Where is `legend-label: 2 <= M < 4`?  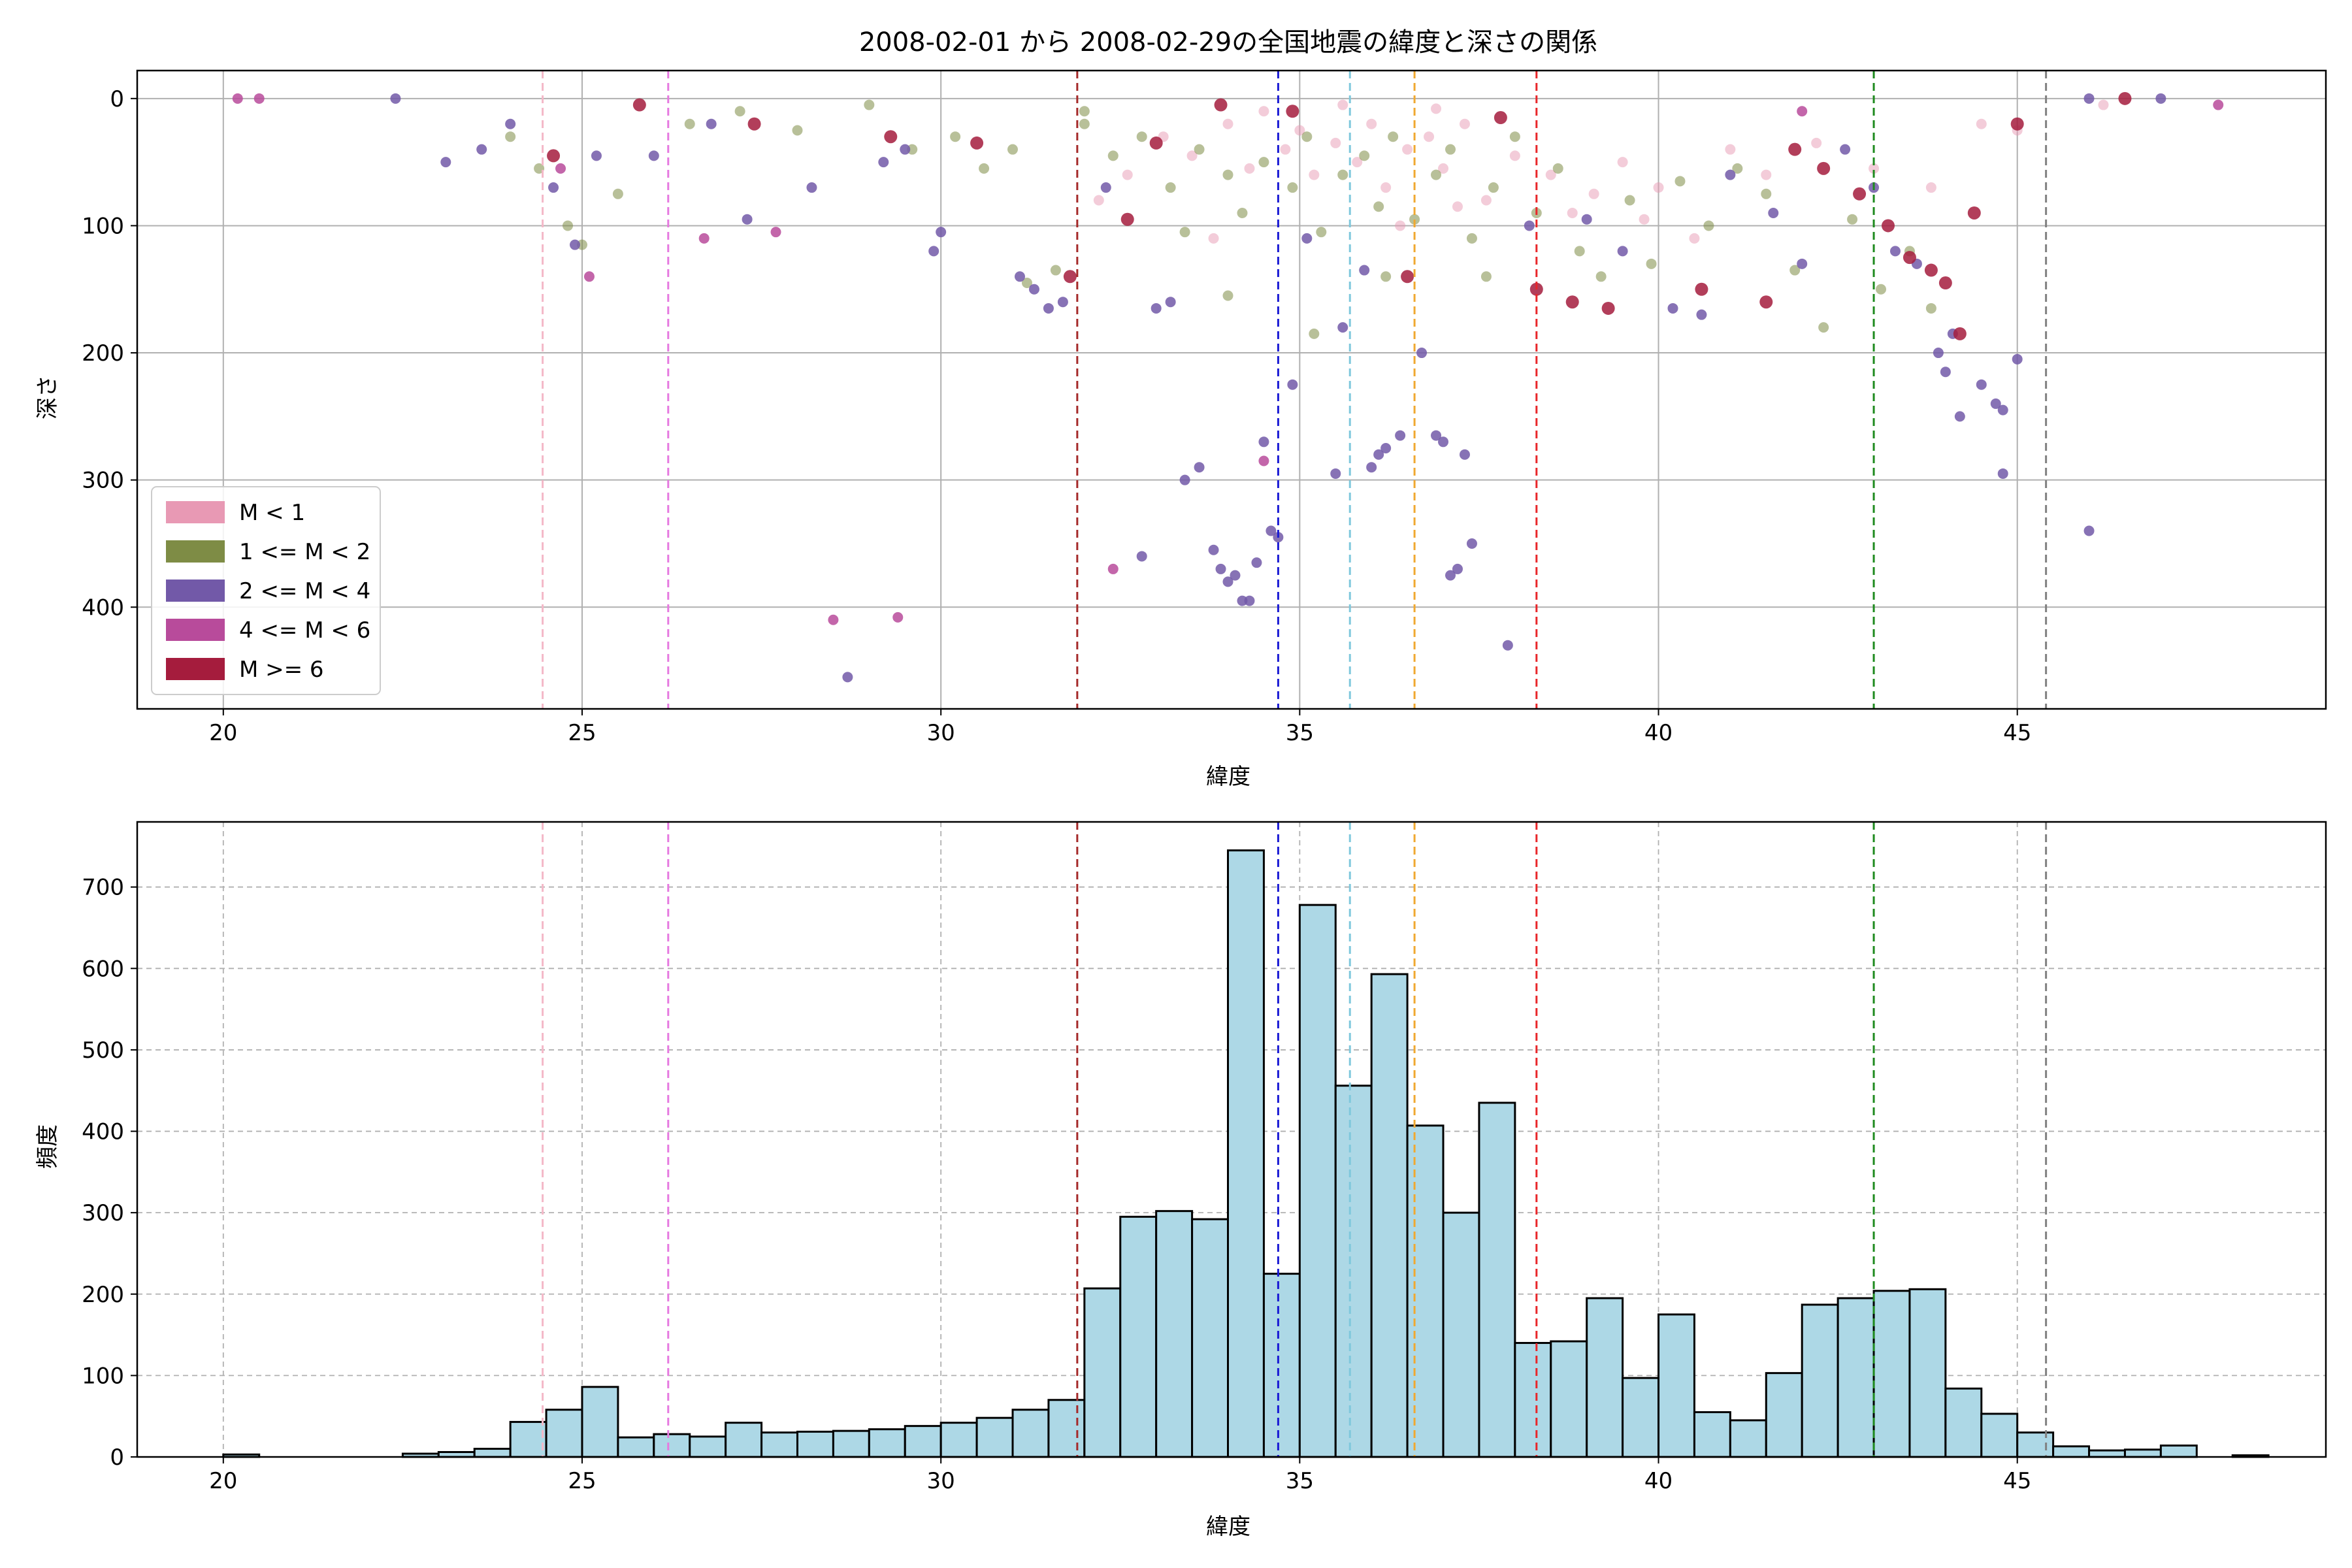 legend-label: 2 <= M < 4 is located at coordinates (304, 591).